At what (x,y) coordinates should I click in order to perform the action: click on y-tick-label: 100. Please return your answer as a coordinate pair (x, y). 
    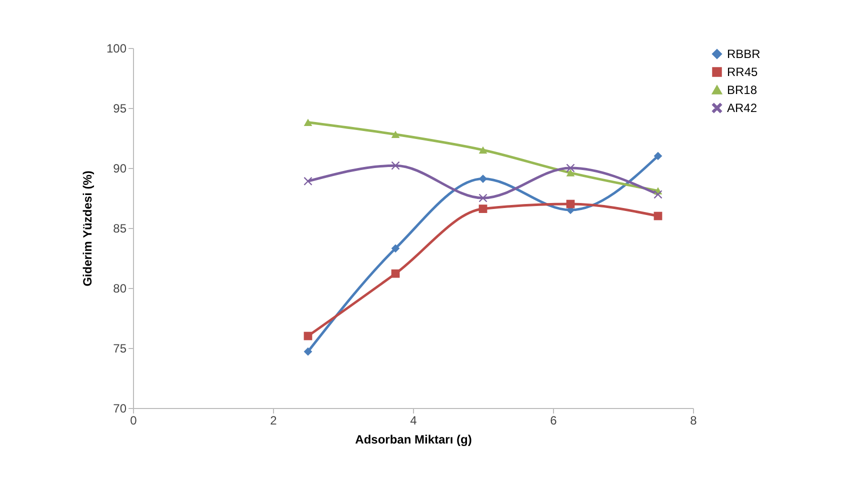
    Looking at the image, I should click on (116, 49).